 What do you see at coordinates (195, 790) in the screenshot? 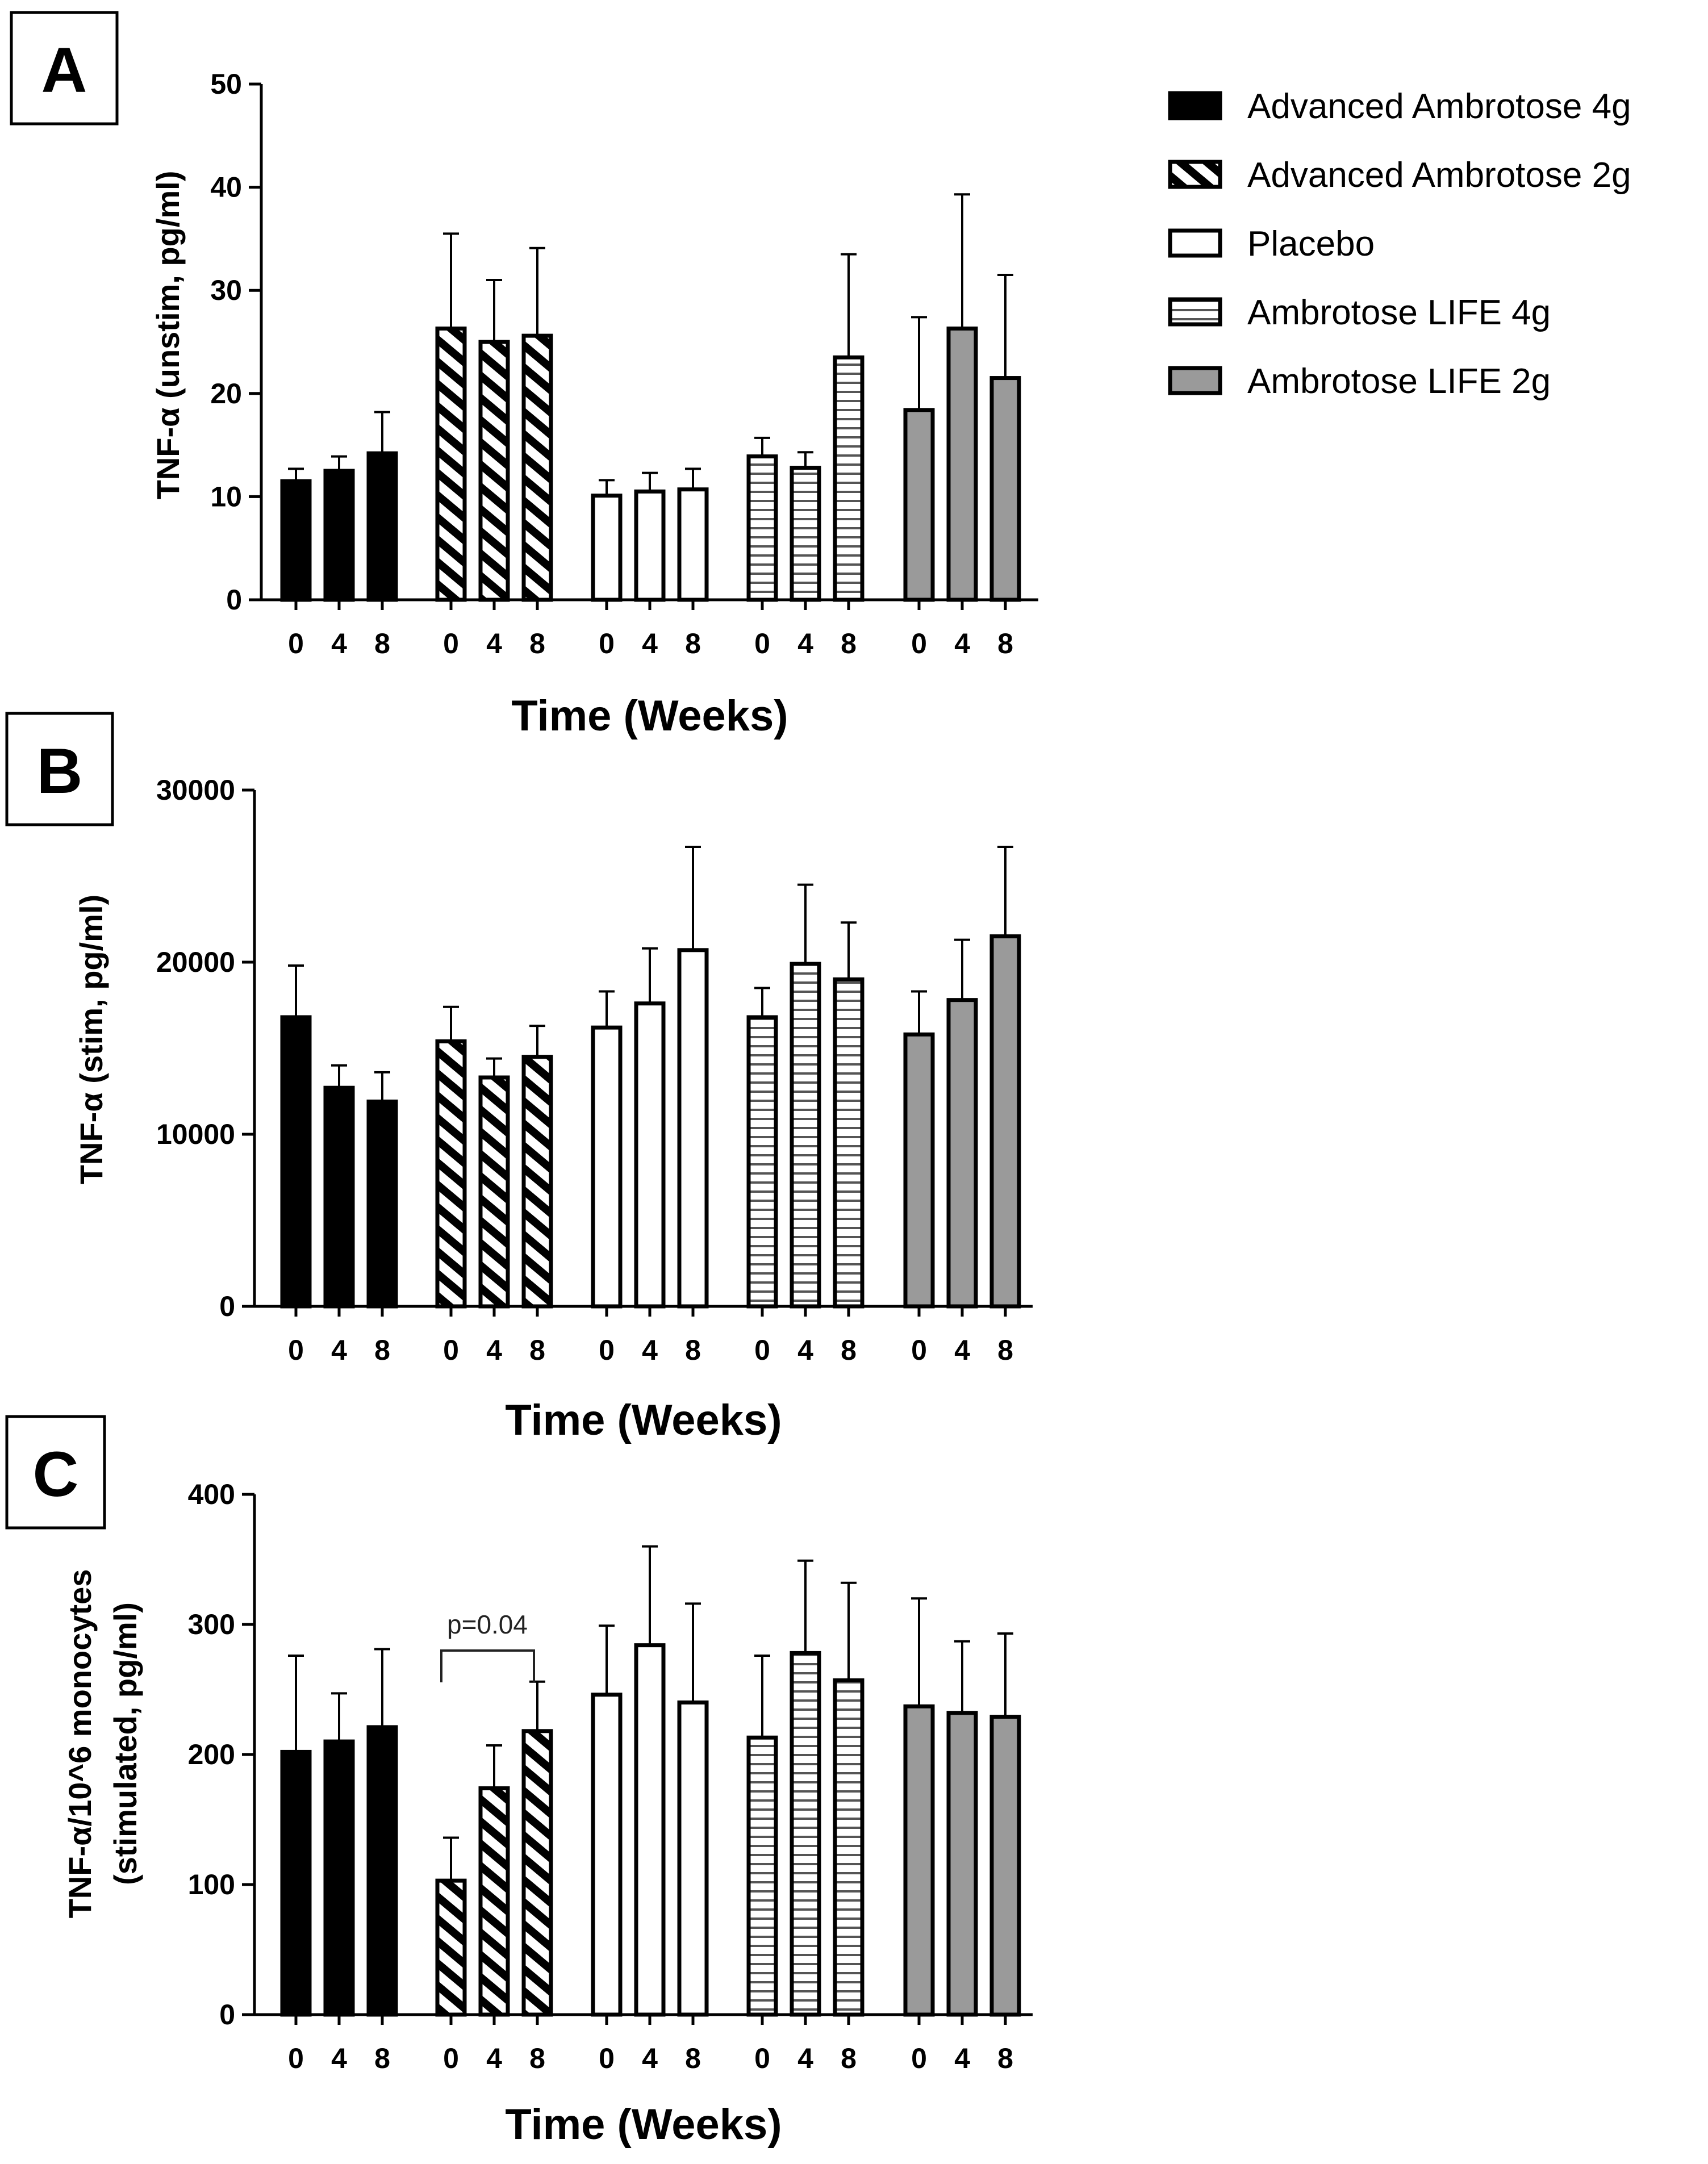
I see `y-tick-label: 30000` at bounding box center [195, 790].